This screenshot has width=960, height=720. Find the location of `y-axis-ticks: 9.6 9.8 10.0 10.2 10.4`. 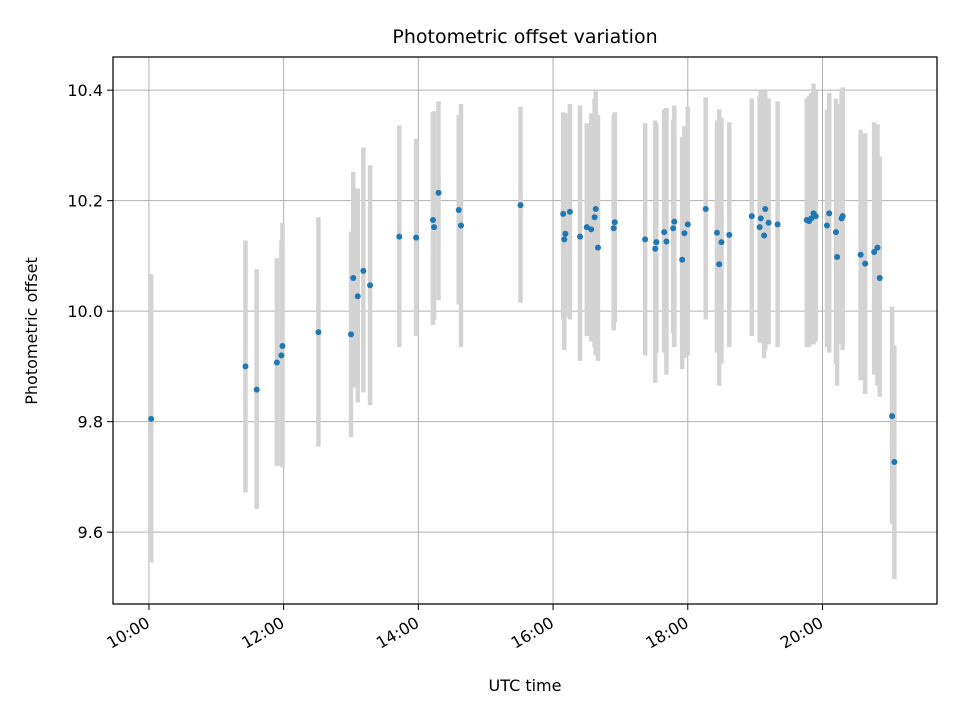

y-axis-ticks: 9.6 9.8 10.0 10.2 10.4 is located at coordinates (90, 311).